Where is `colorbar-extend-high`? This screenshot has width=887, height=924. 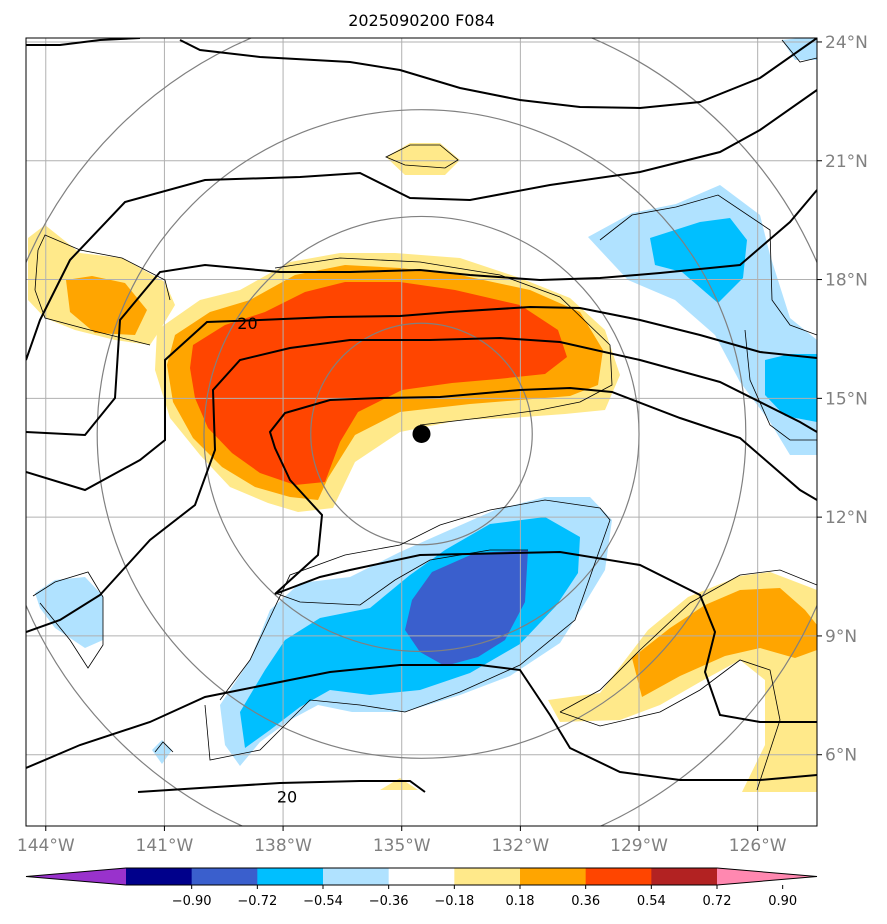
colorbar-extend-high is located at coordinates (767, 876).